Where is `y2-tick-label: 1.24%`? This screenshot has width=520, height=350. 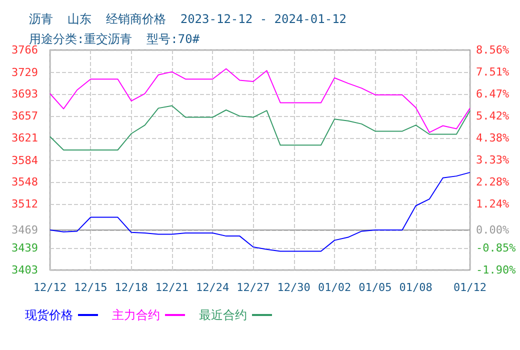
y2-tick-label: 1.24% is located at coordinates (493, 203).